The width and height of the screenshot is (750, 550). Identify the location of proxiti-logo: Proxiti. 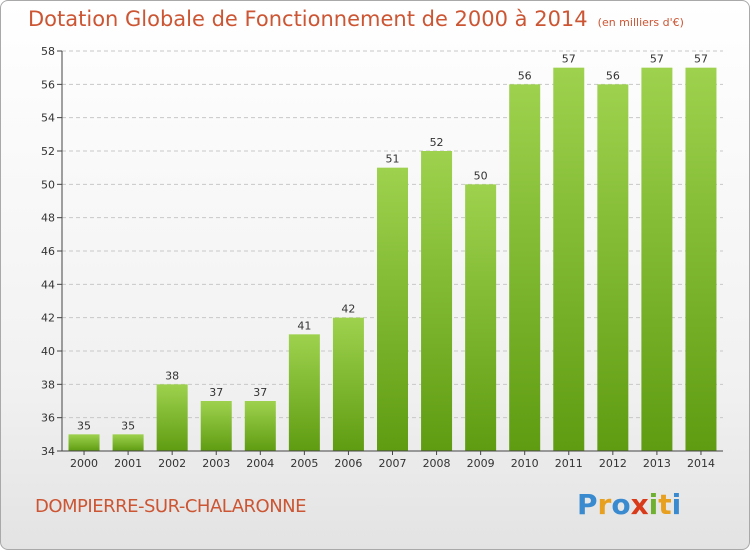
(629, 504).